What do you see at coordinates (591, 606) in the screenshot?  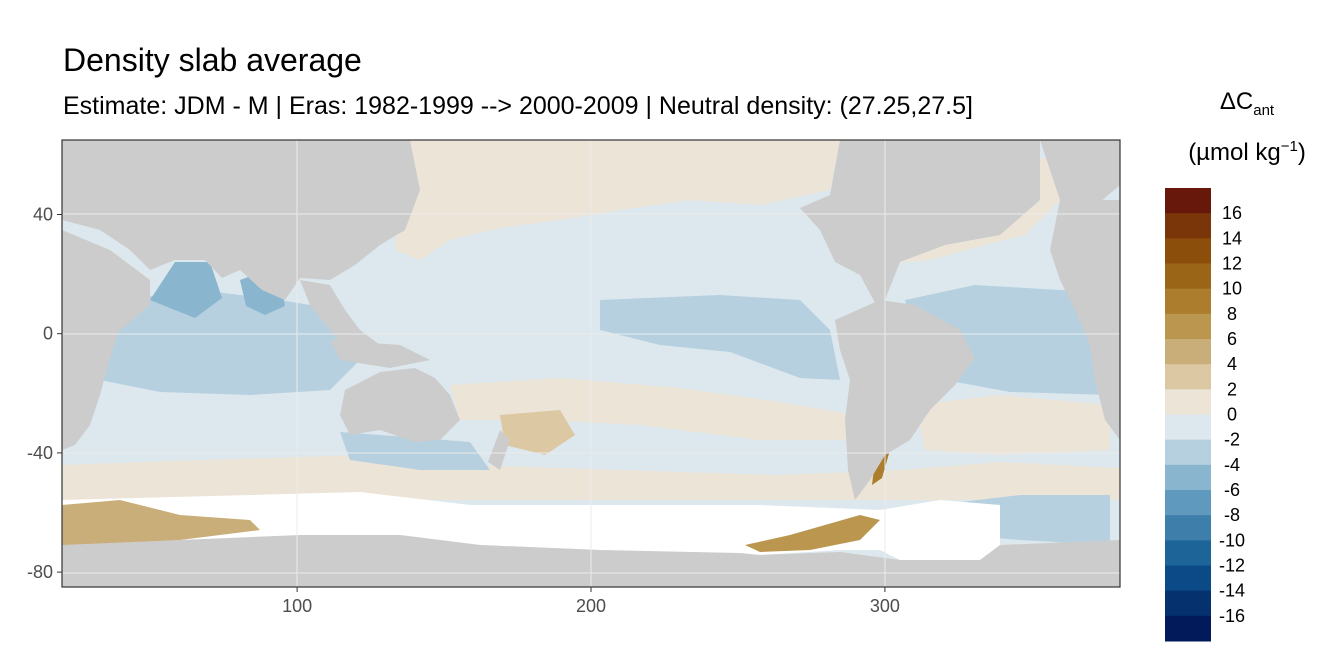 I see `x-tick-label-1: 200` at bounding box center [591, 606].